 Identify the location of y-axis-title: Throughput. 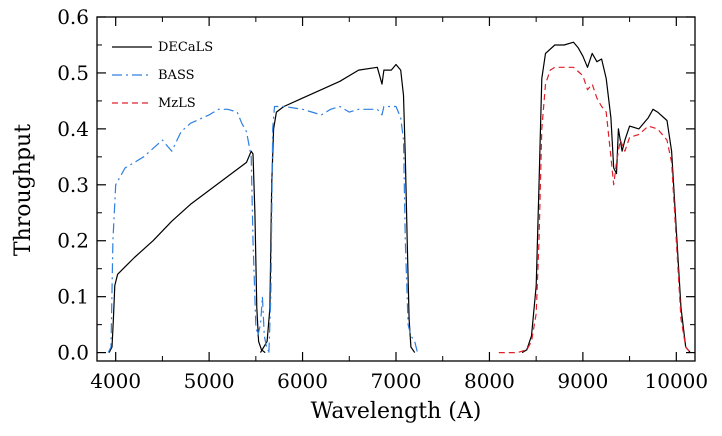
(23, 190).